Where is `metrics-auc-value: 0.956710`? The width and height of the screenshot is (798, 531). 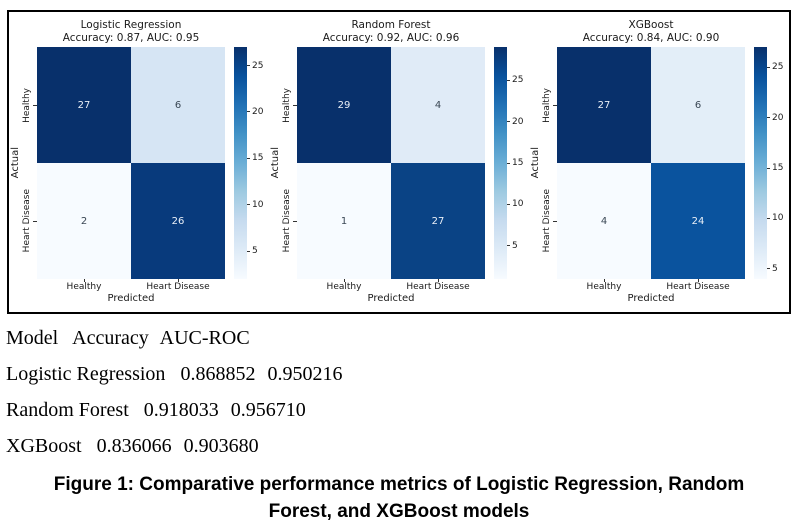 metrics-auc-value: 0.956710 is located at coordinates (268, 410).